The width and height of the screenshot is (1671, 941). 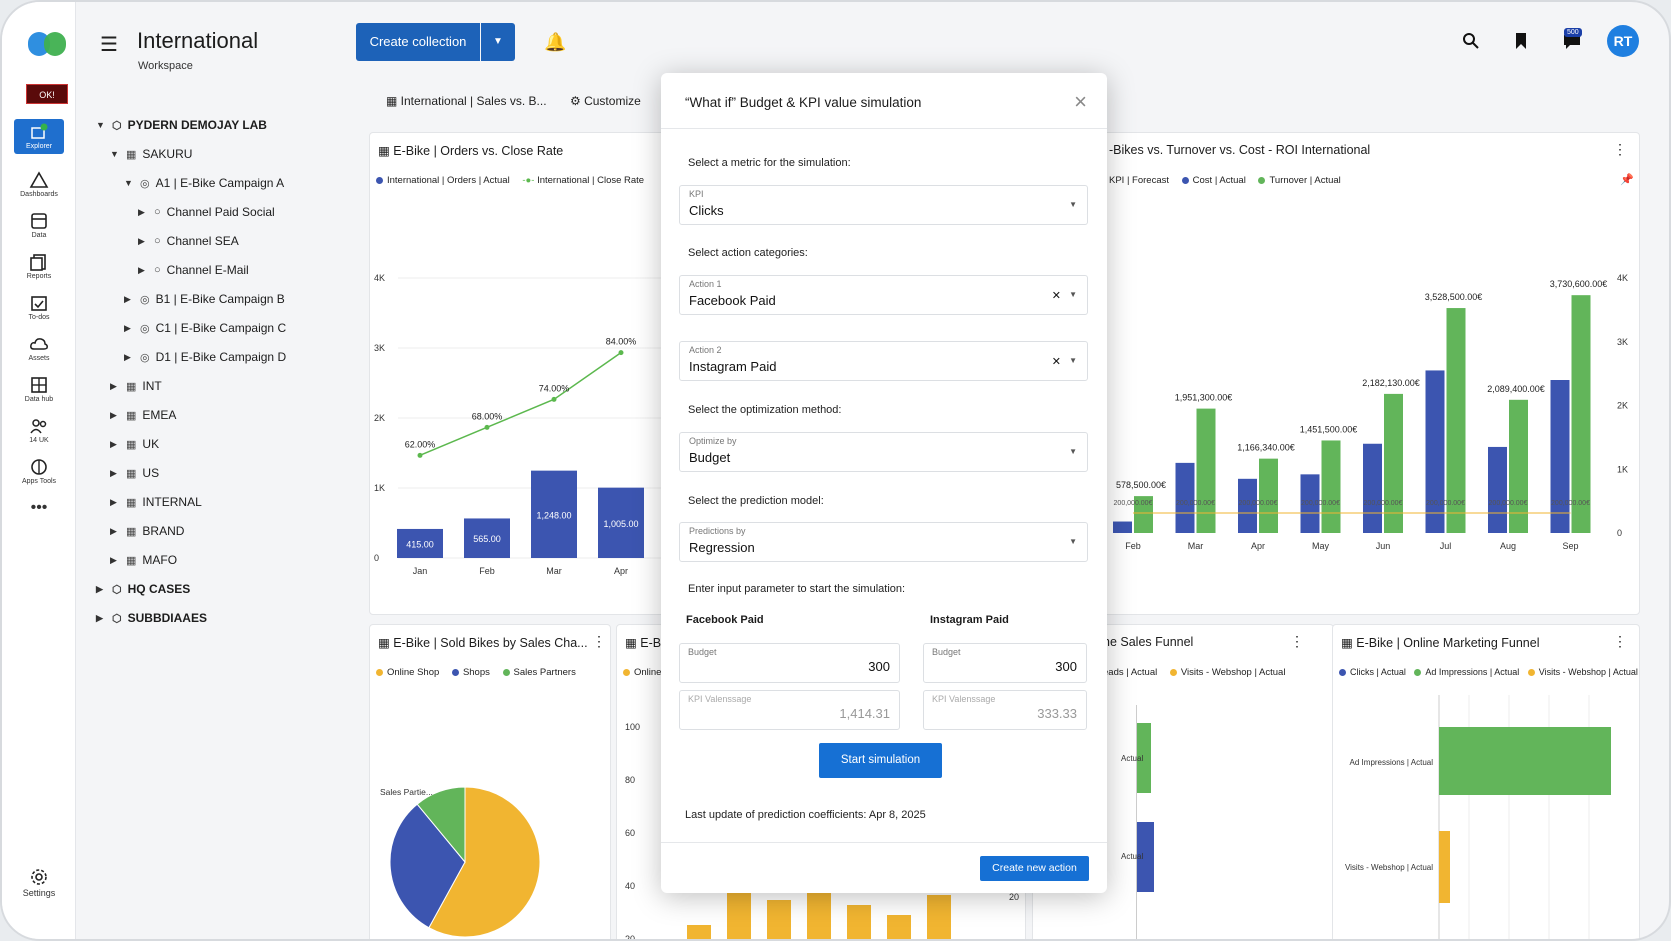 What do you see at coordinates (555, 42) in the screenshot?
I see `bell-icon: 🔔` at bounding box center [555, 42].